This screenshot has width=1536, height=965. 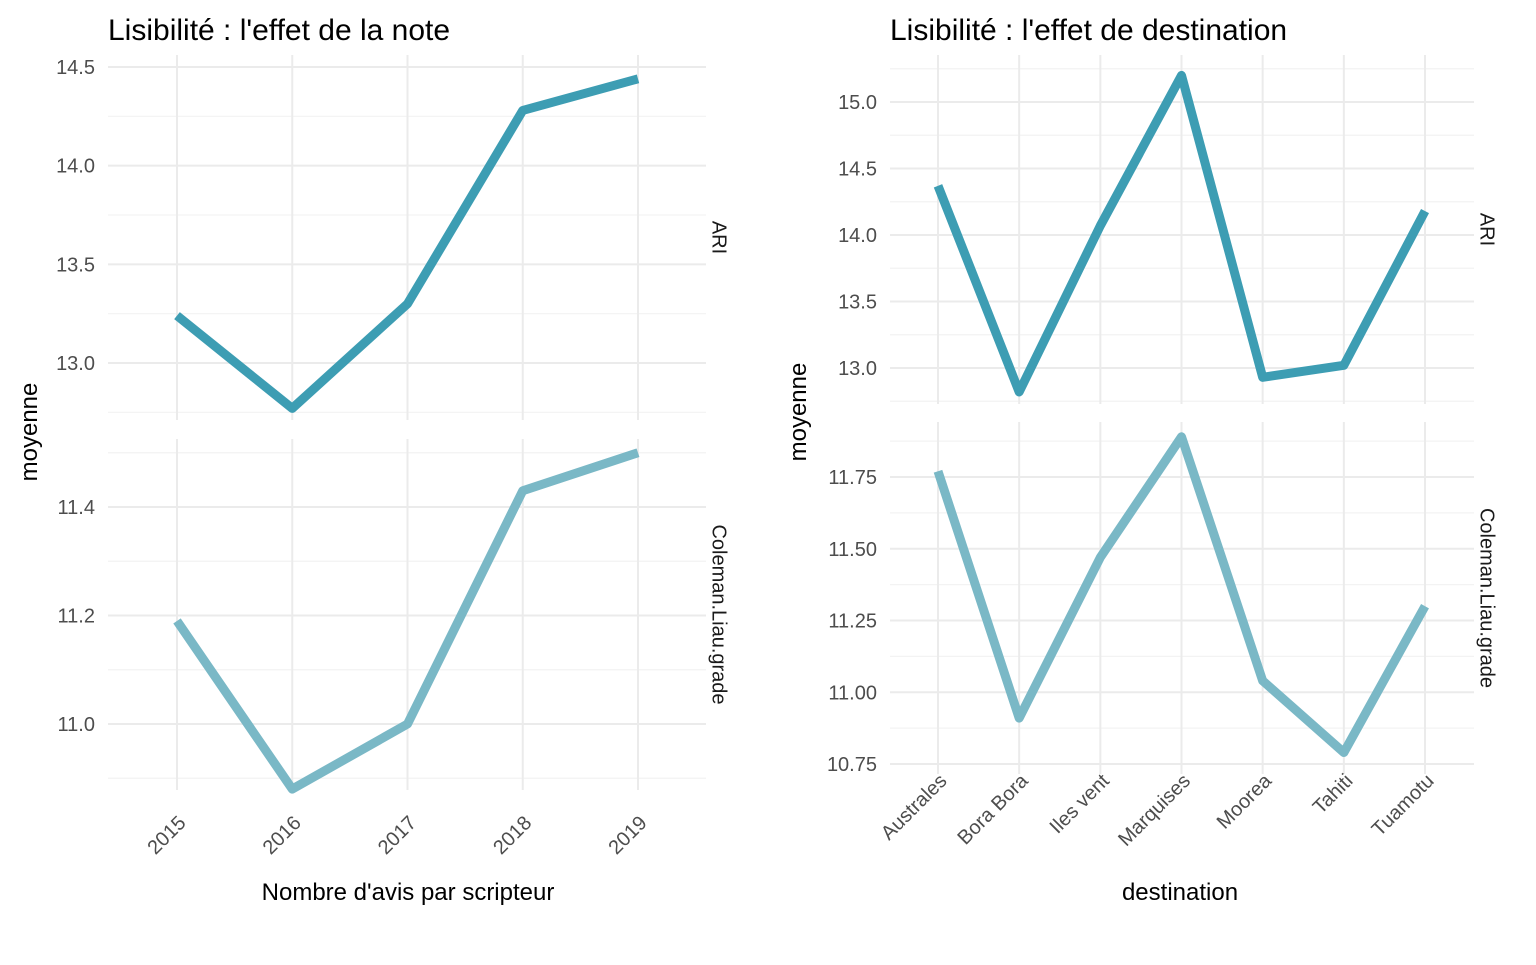 What do you see at coordinates (512, 835) in the screenshot?
I see `x-tick-label: 2018` at bounding box center [512, 835].